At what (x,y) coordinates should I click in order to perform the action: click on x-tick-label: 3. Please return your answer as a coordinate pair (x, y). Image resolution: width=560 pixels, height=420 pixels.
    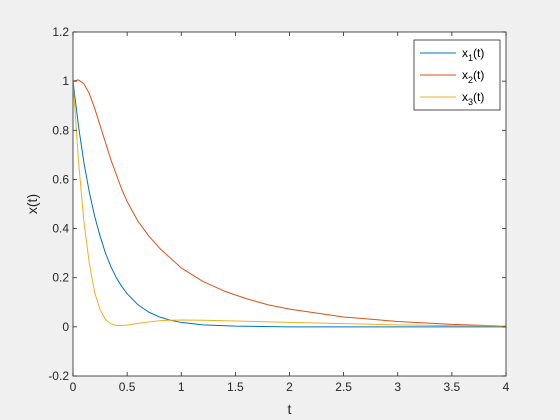
    Looking at the image, I should click on (397, 387).